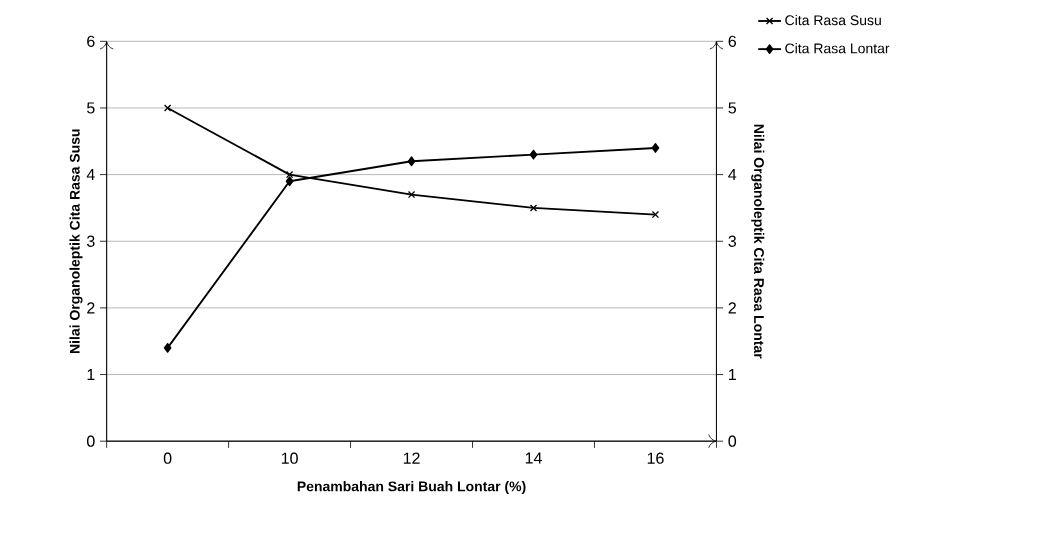 This screenshot has width=1053, height=550. Describe the element at coordinates (837, 48) in the screenshot. I see `legend-label: Cita Rasa Lontar` at that location.